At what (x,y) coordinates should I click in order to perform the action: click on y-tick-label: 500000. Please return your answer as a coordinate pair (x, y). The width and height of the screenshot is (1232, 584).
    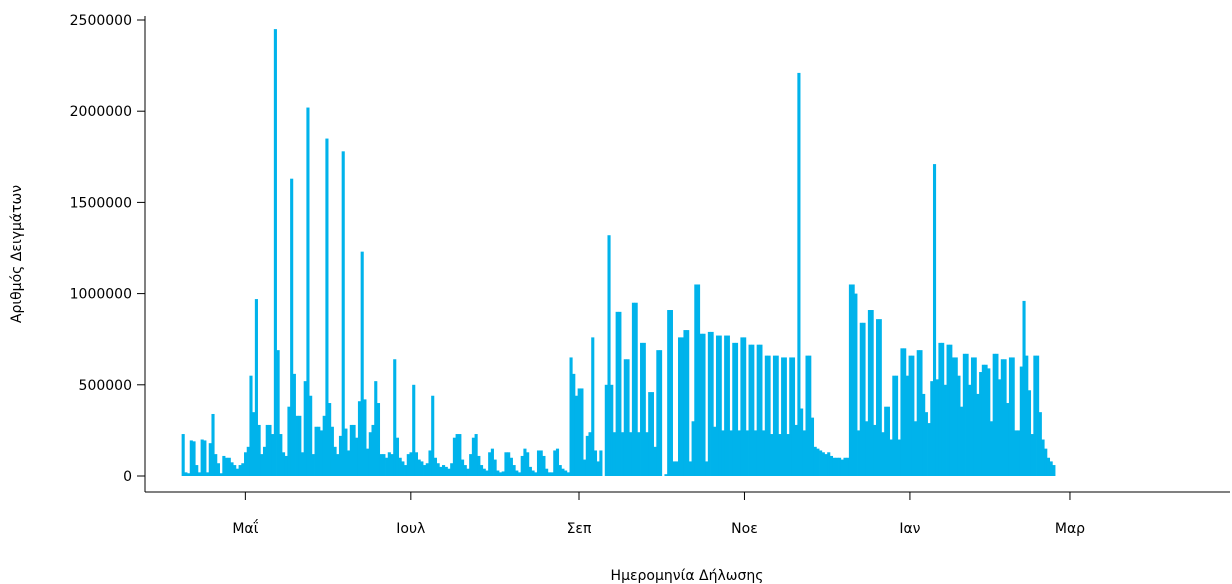
    Looking at the image, I should click on (105, 386).